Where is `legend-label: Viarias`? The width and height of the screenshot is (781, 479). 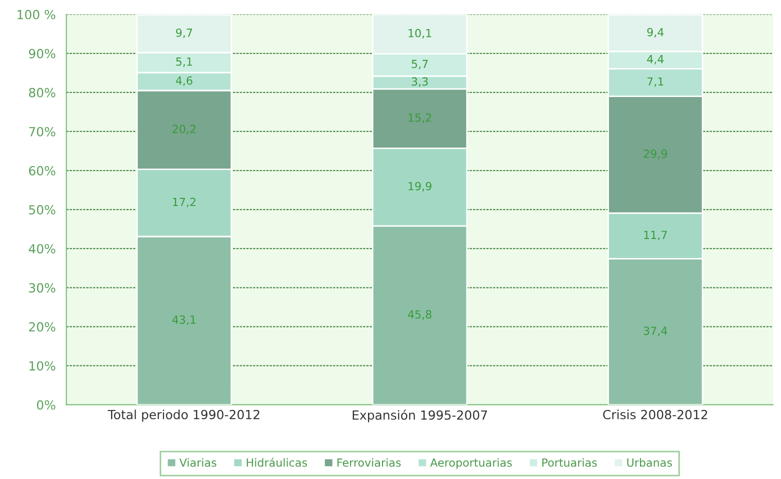
legend-label: Viarias is located at coordinates (197, 462).